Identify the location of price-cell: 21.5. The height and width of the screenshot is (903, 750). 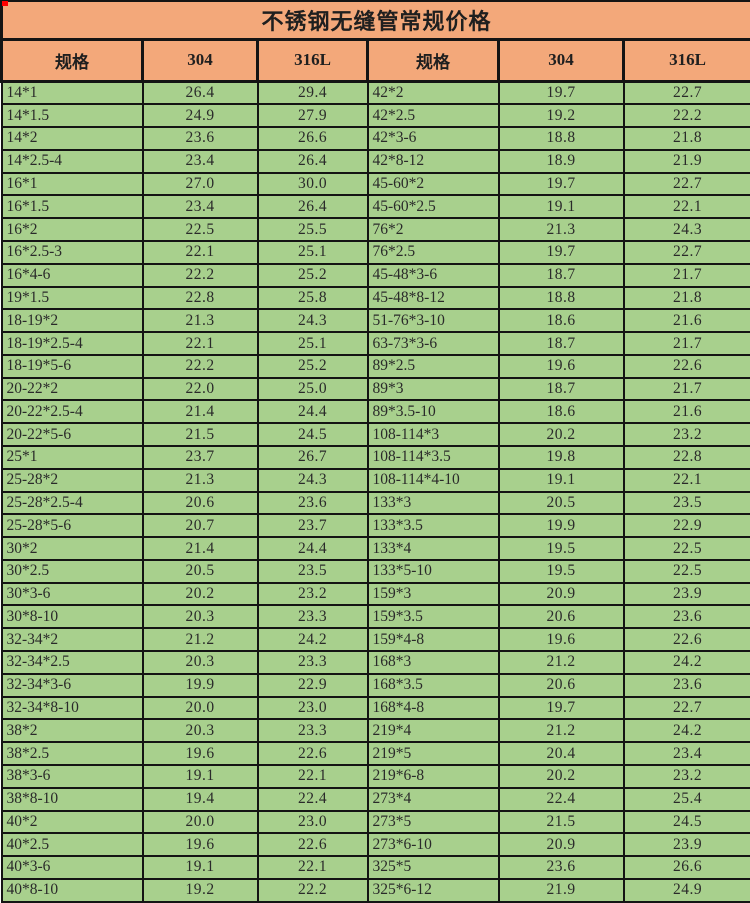
(561, 822).